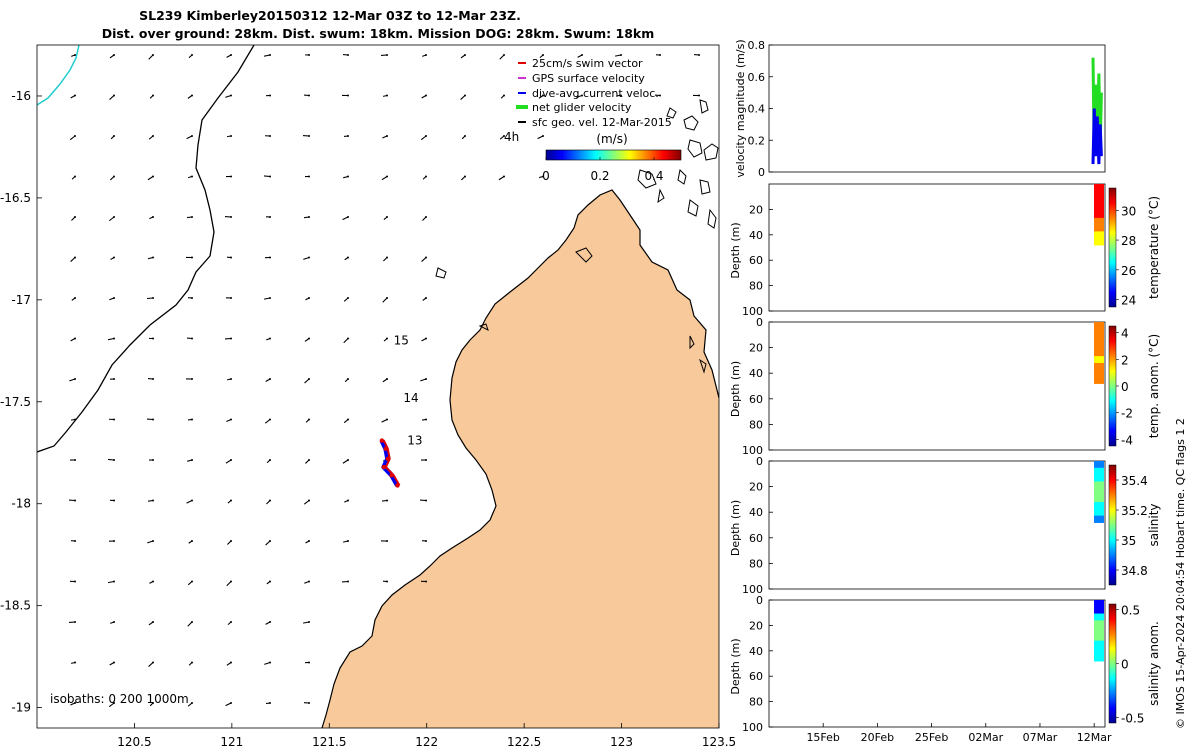  I want to click on track-hour-labels: 15 14 13, so click(408, 391).